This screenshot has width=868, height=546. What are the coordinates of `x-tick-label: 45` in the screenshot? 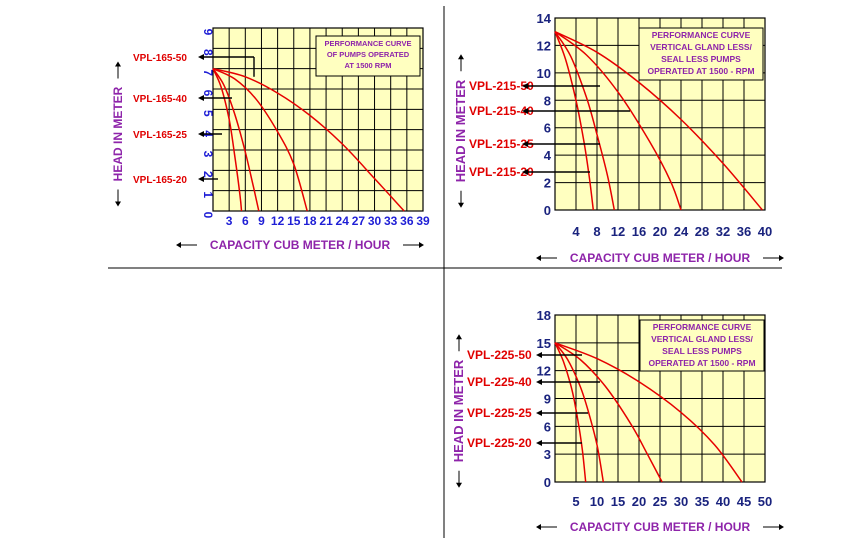 It's located at (744, 501).